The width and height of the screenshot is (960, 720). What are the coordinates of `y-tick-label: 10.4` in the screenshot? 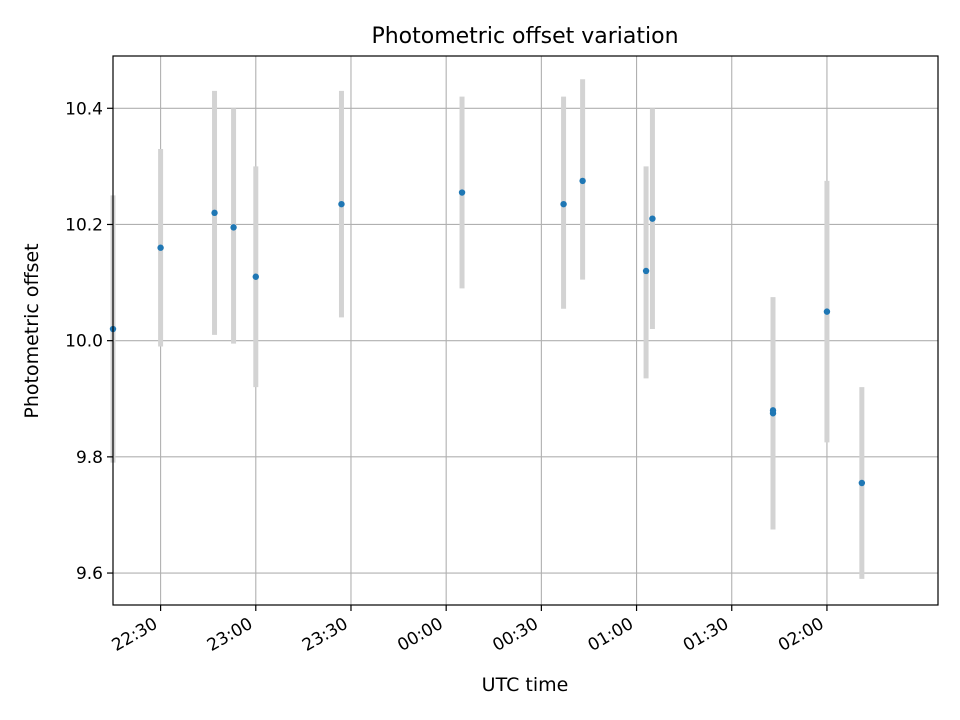 It's located at (84, 109).